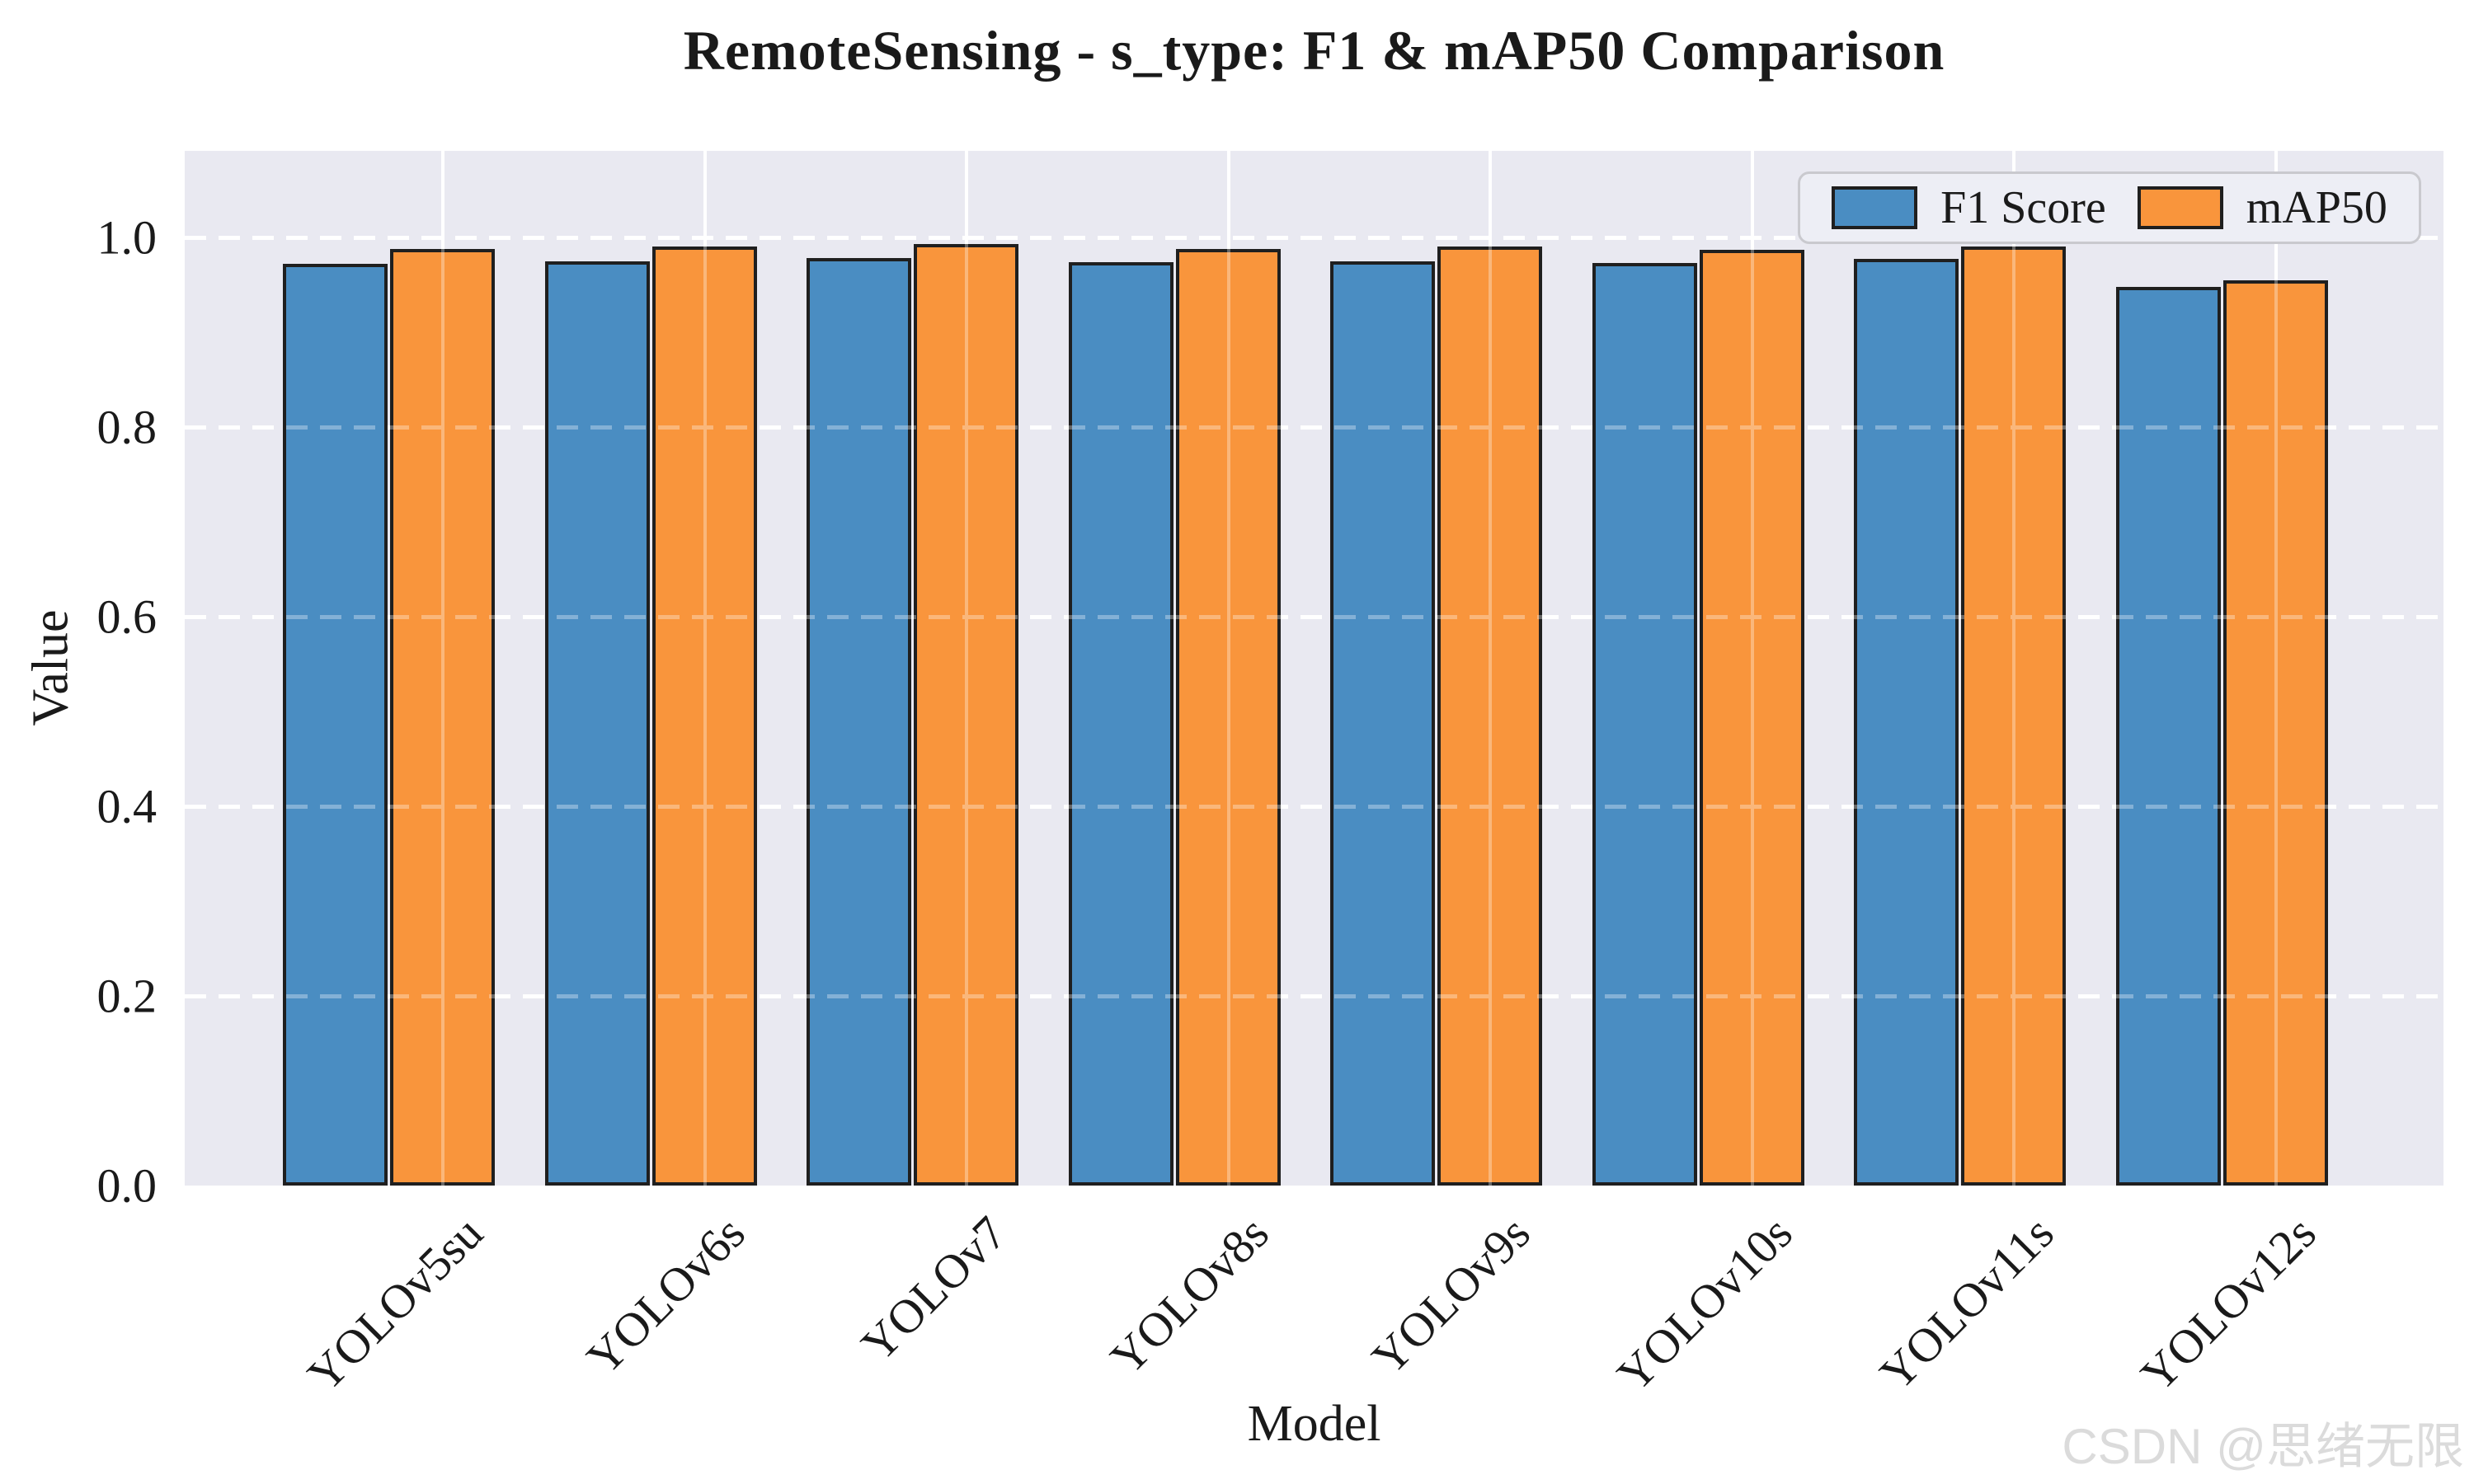 Image resolution: width=2474 pixels, height=1484 pixels. What do you see at coordinates (2109, 207) in the screenshot?
I see `legend: F1 Score mAP50` at bounding box center [2109, 207].